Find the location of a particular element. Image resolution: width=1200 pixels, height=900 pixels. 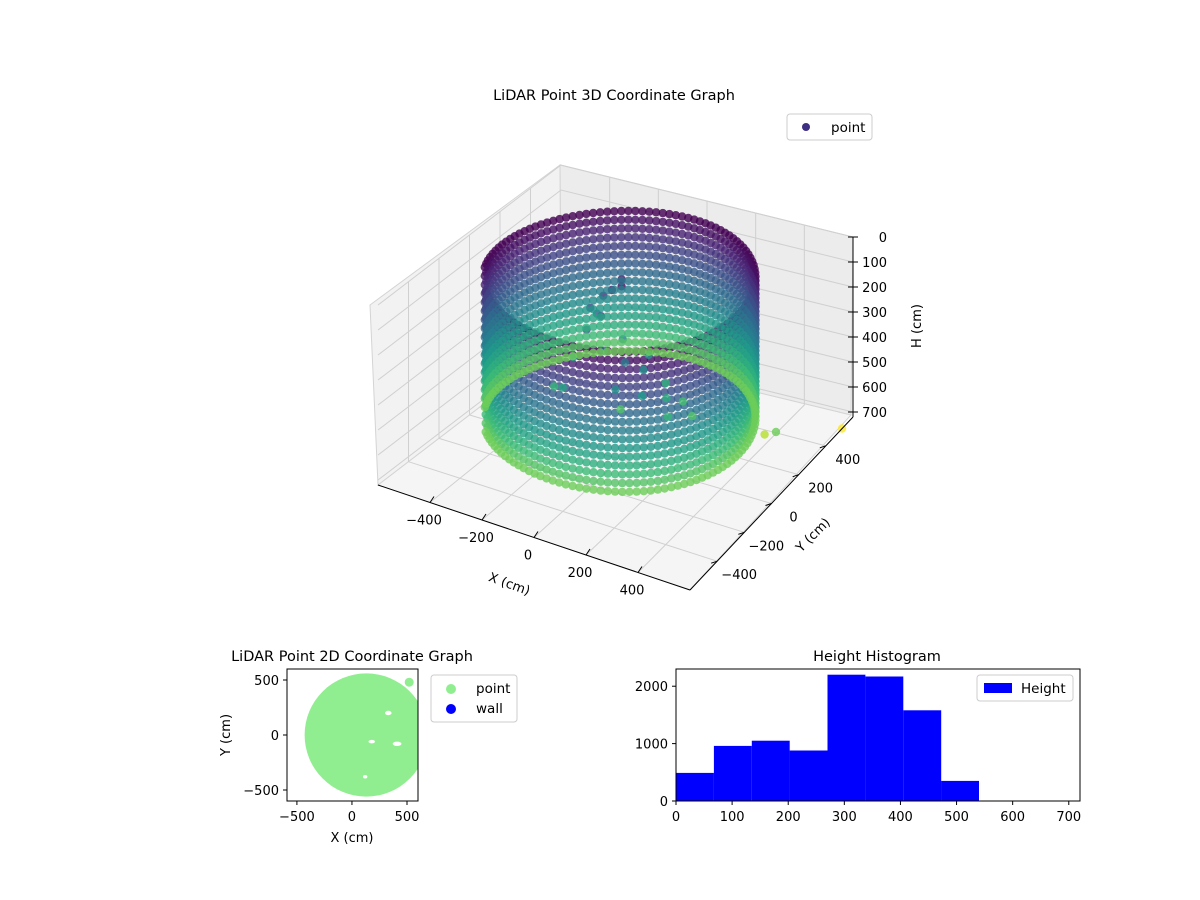

legend-histogram-swatch is located at coordinates (998, 688).